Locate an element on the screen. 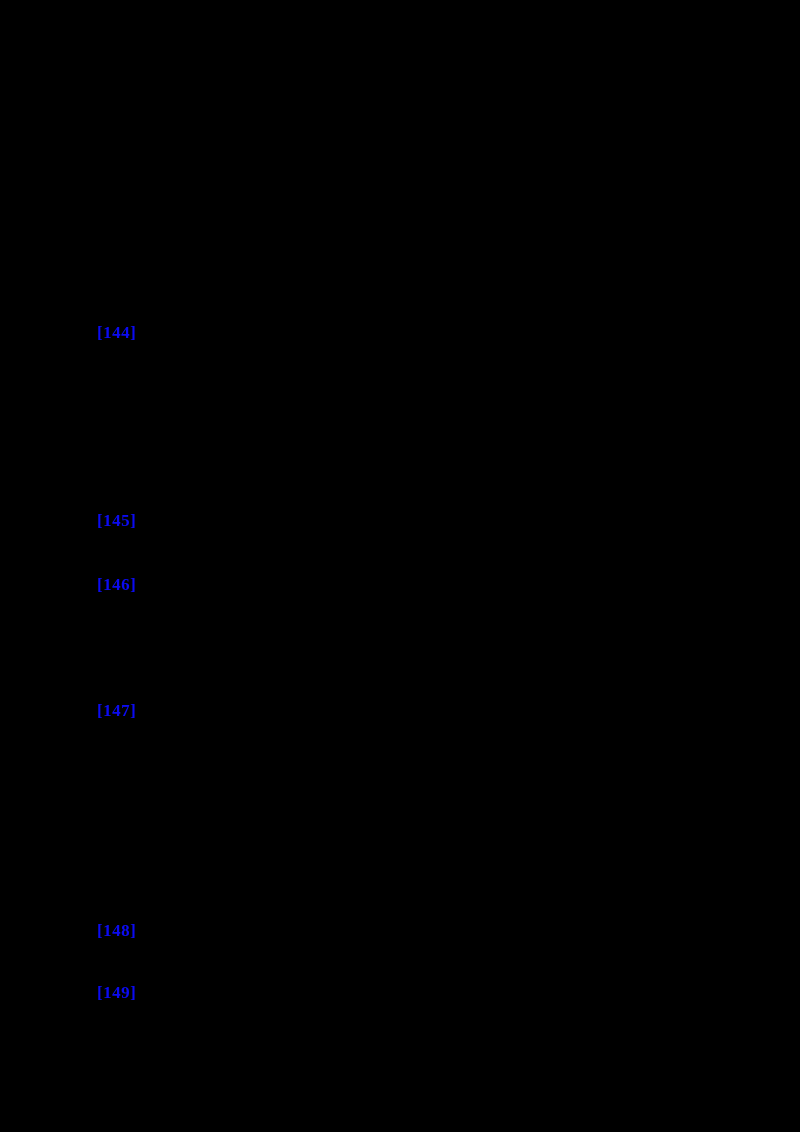 The width and height of the screenshot is (800, 1132). citation-link: [146] is located at coordinates (117, 584).